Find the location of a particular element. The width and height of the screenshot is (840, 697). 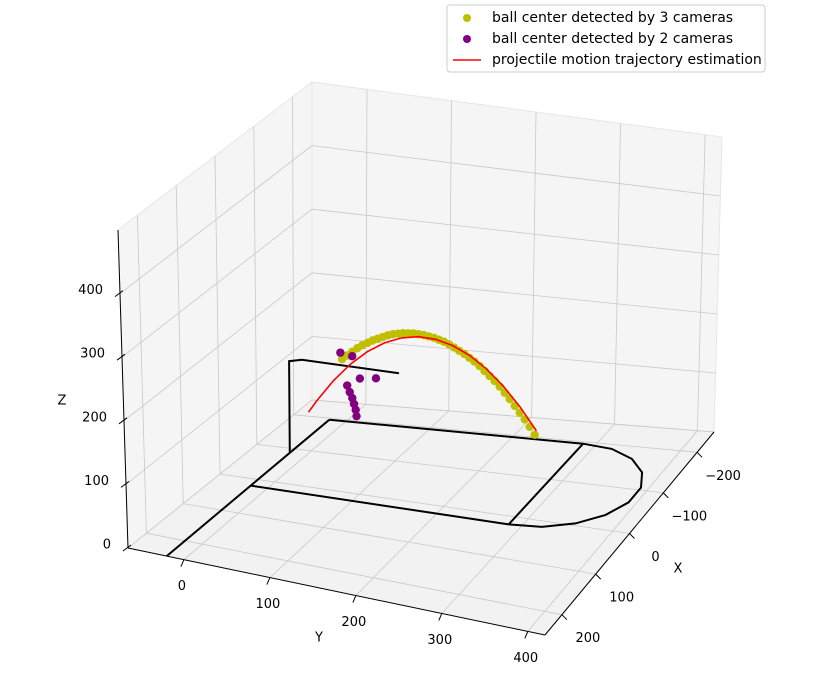

z-tick-label: 200 is located at coordinates (94, 417).